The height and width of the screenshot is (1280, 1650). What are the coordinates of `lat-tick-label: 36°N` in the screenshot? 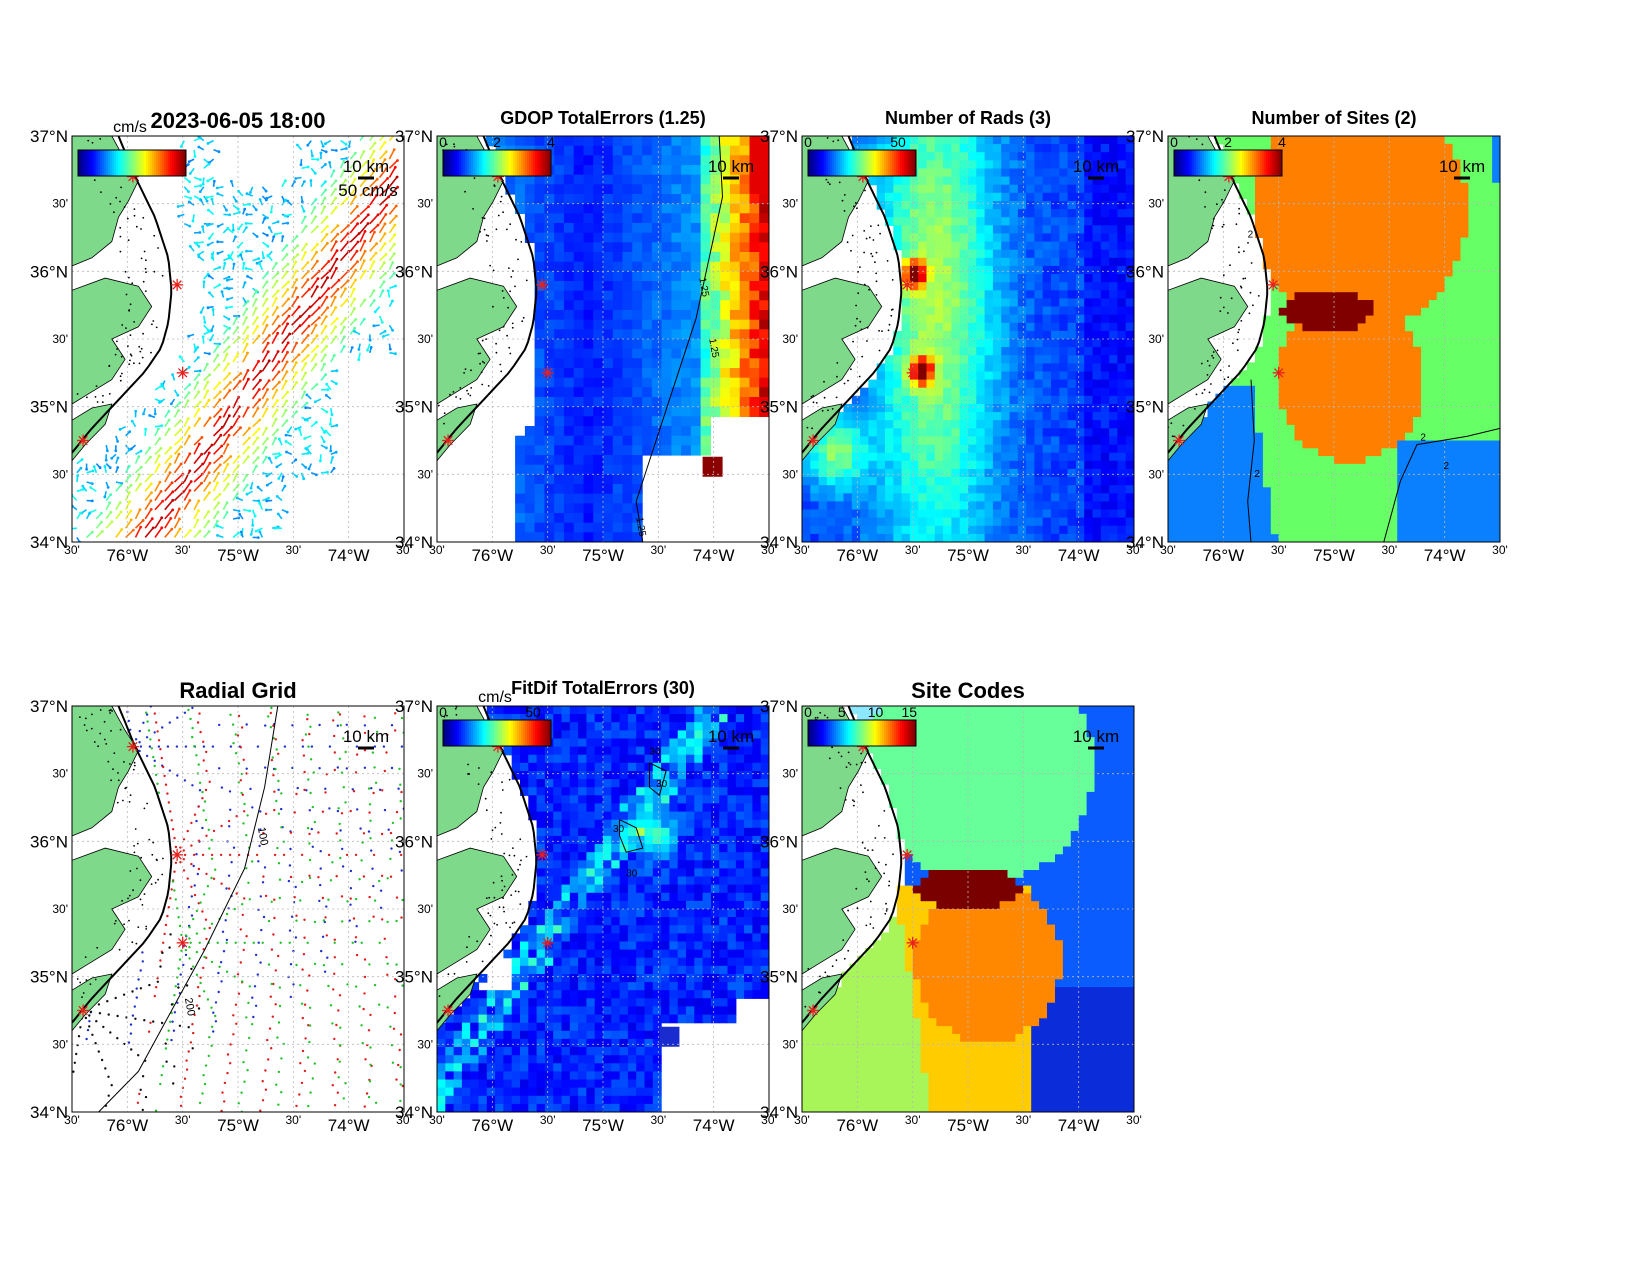 It's located at (779, 271).